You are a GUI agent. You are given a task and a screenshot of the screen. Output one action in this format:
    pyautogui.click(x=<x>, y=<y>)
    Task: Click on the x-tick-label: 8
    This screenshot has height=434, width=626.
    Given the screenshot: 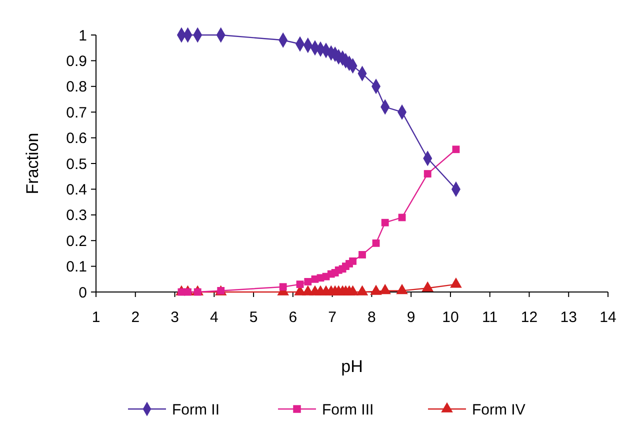 What is the action you would take?
    pyautogui.click(x=372, y=317)
    